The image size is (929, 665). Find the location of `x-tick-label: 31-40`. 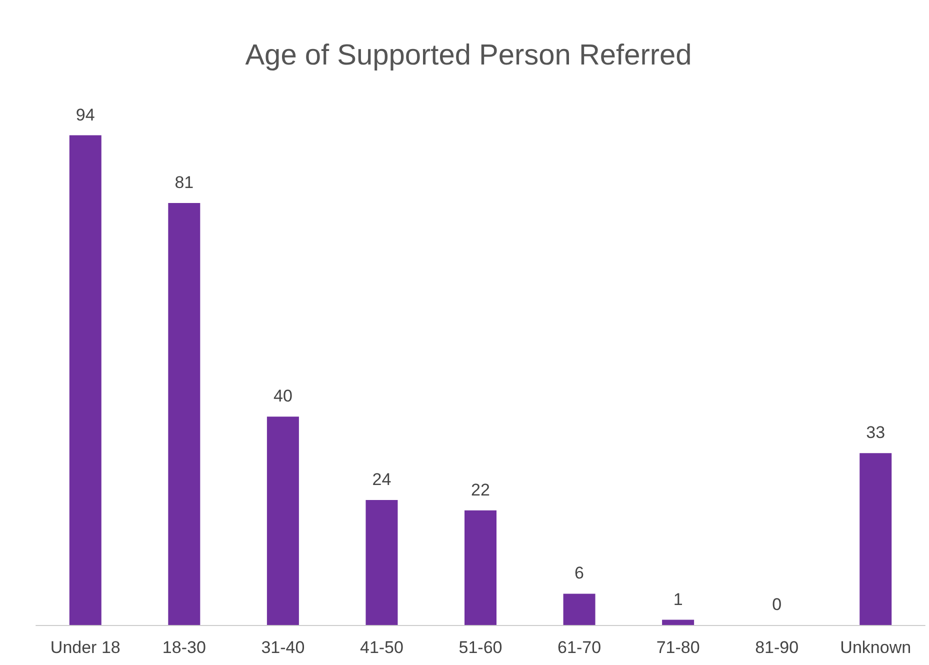

x-tick-label: 31-40 is located at coordinates (283, 647).